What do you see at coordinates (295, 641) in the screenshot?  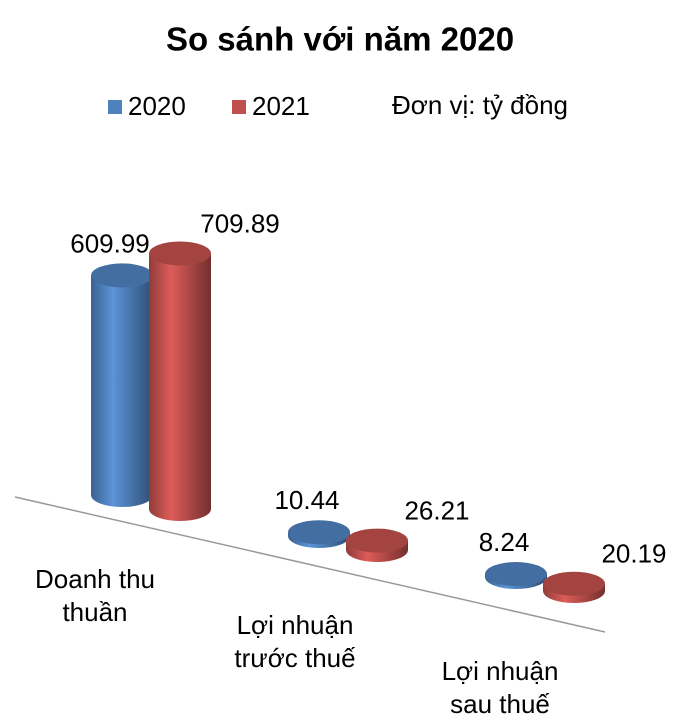 I see `category-label: Lợi nhuận trước thuế` at bounding box center [295, 641].